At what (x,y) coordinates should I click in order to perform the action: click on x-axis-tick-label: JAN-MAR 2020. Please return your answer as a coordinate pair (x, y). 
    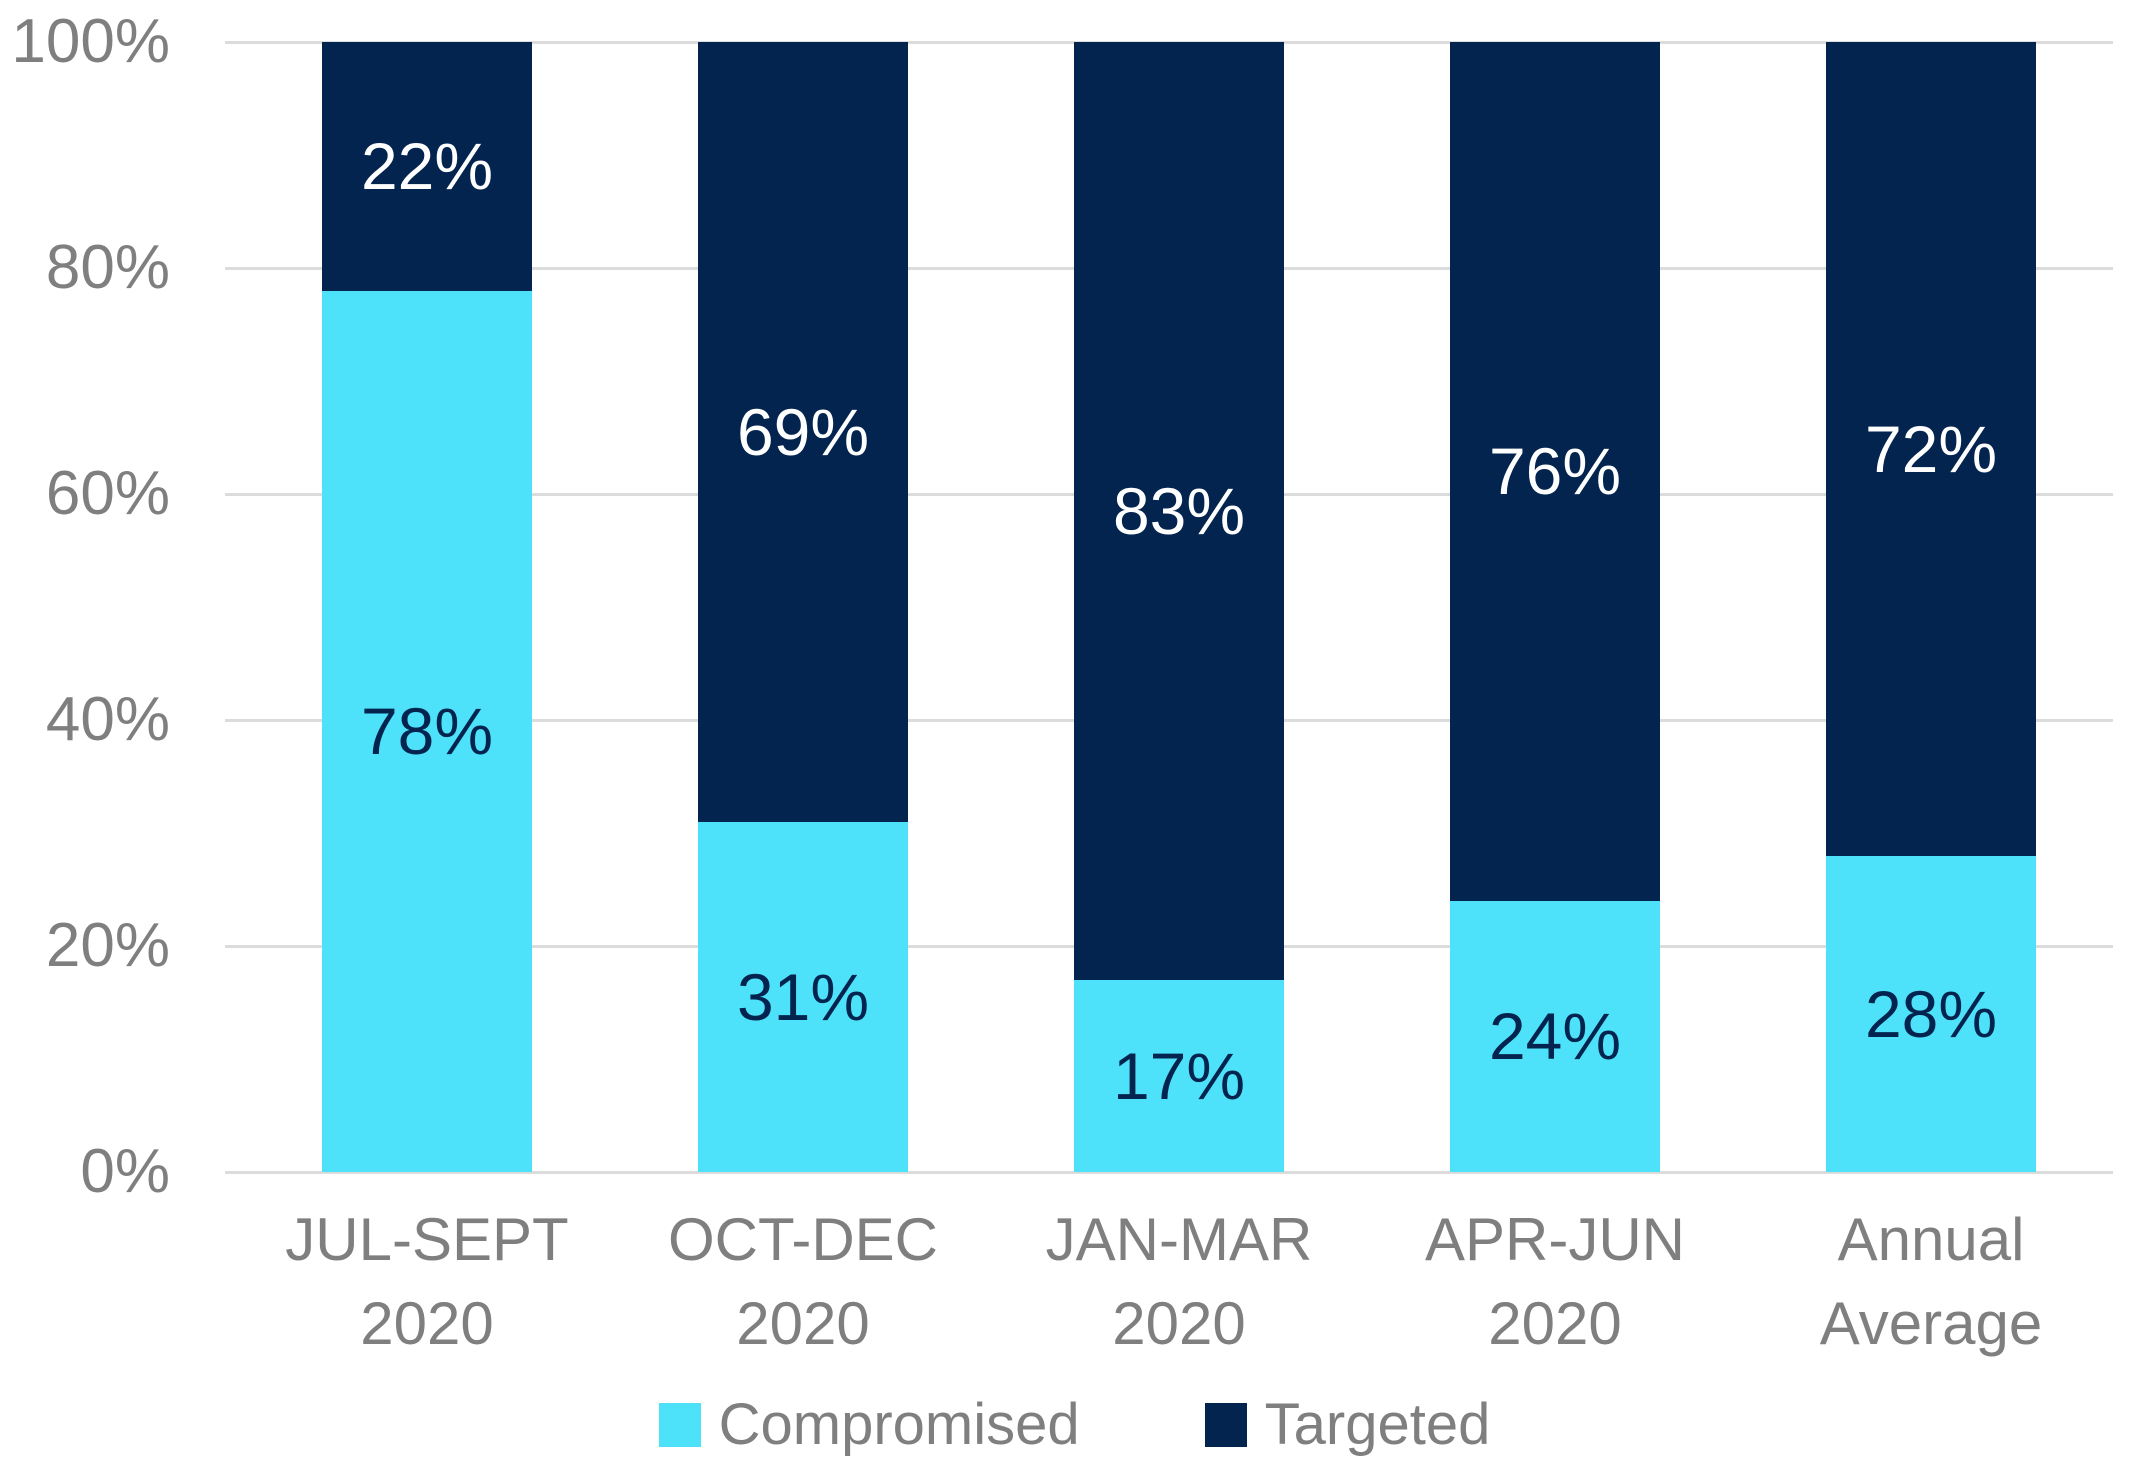
    Looking at the image, I should click on (1179, 1282).